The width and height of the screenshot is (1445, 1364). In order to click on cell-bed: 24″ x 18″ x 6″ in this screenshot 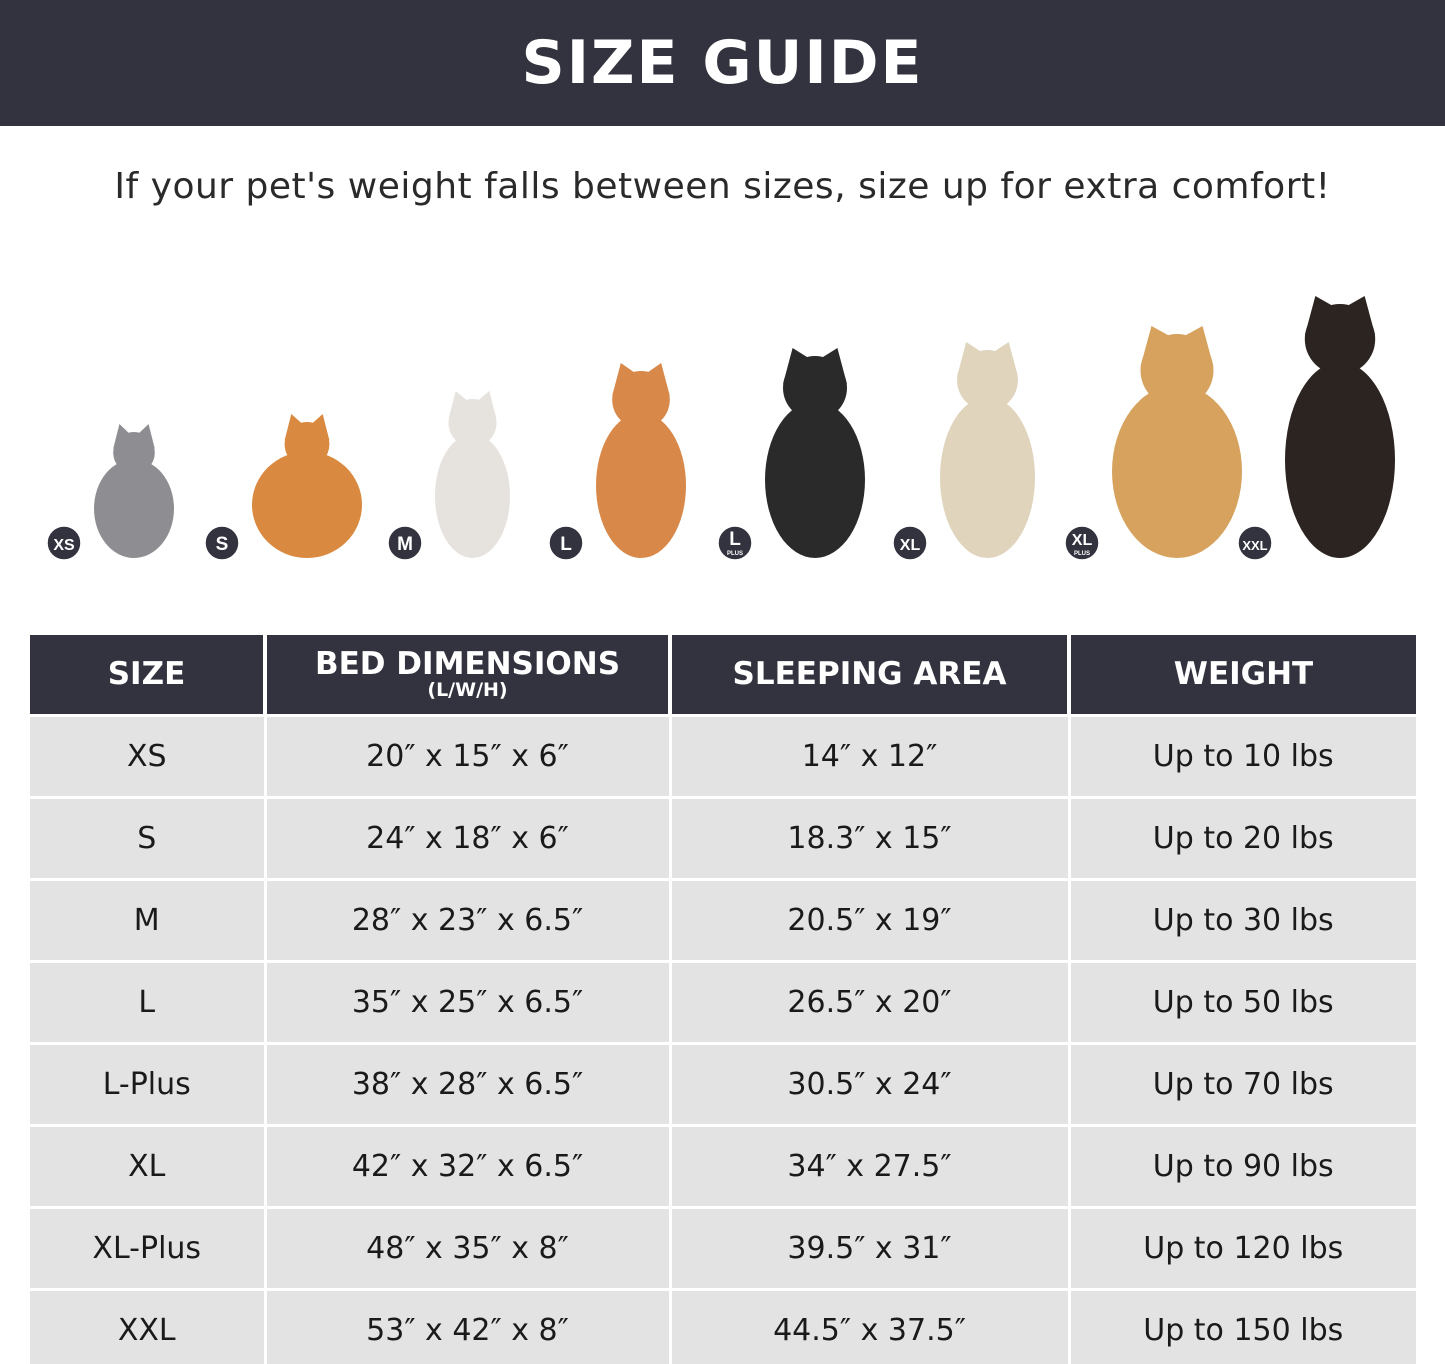, I will do `click(466, 838)`.